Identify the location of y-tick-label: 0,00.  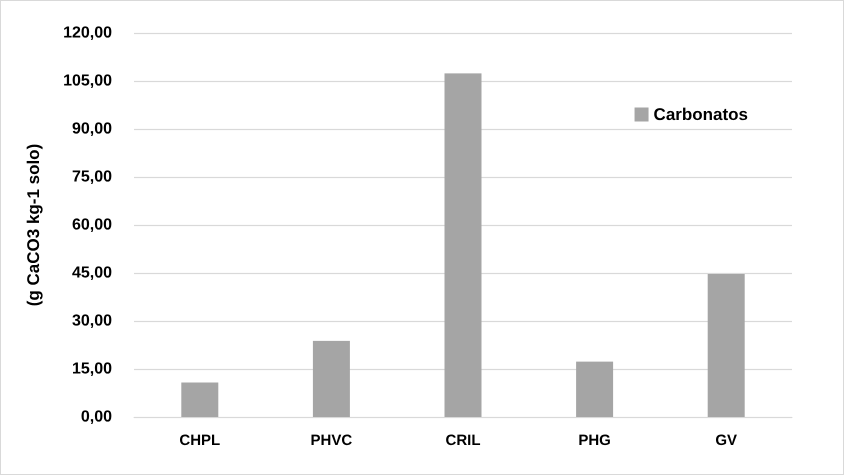
(96, 417).